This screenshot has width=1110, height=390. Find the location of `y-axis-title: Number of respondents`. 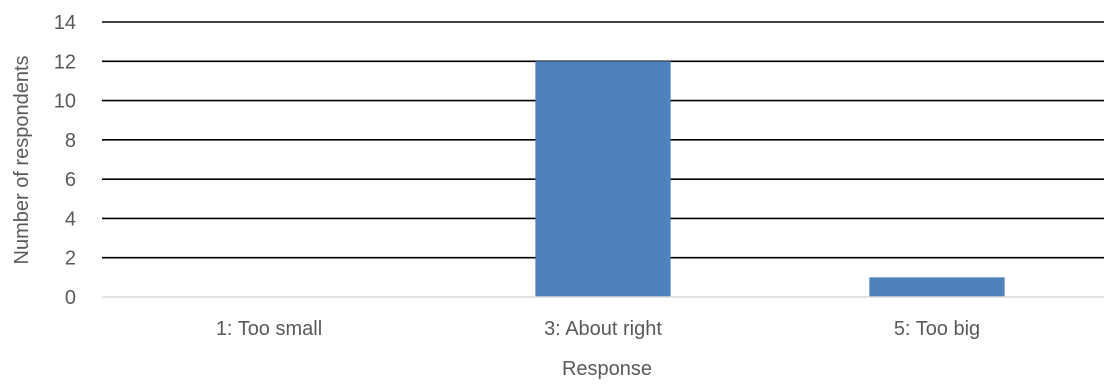

y-axis-title: Number of respondents is located at coordinates (22, 159).